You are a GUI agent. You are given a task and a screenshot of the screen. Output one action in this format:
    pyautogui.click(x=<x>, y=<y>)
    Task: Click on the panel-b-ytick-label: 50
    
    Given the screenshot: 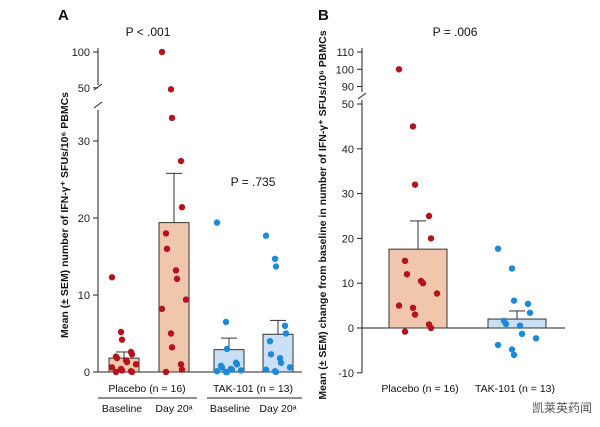 What is the action you would take?
    pyautogui.click(x=348, y=105)
    